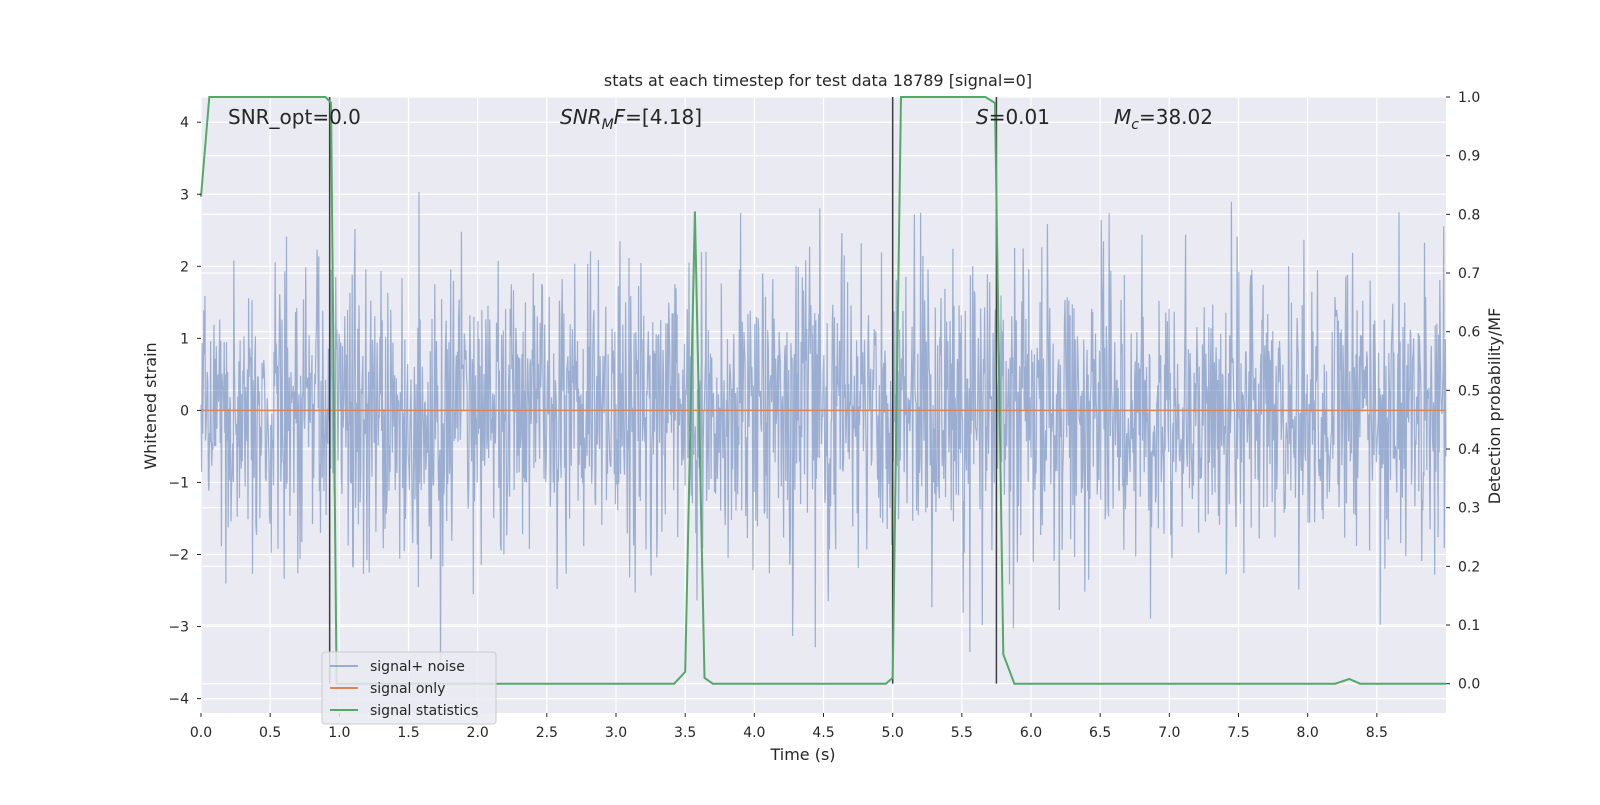  Describe the element at coordinates (184, 339) in the screenshot. I see `y-tick-label: 1` at that location.